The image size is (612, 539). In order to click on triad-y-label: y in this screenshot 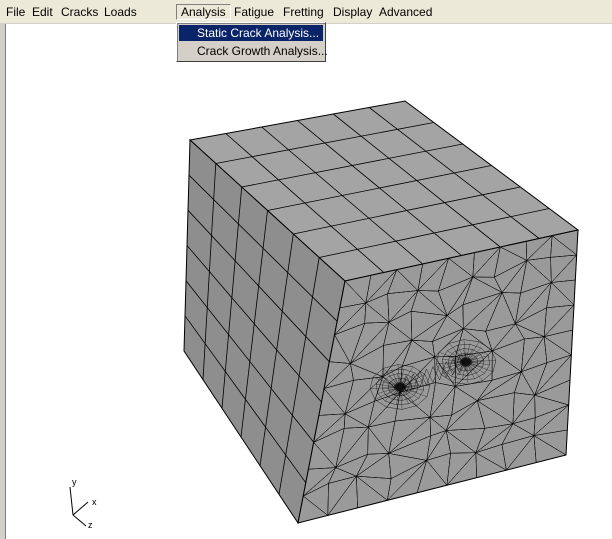, I will do `click(74, 482)`.